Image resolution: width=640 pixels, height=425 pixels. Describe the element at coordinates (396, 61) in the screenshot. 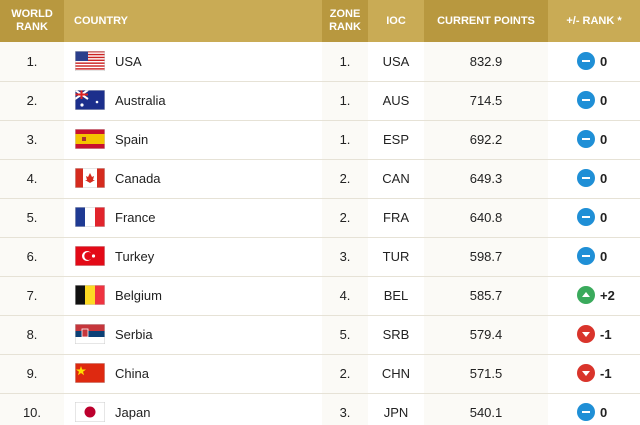

I see `cell: USA` at that location.